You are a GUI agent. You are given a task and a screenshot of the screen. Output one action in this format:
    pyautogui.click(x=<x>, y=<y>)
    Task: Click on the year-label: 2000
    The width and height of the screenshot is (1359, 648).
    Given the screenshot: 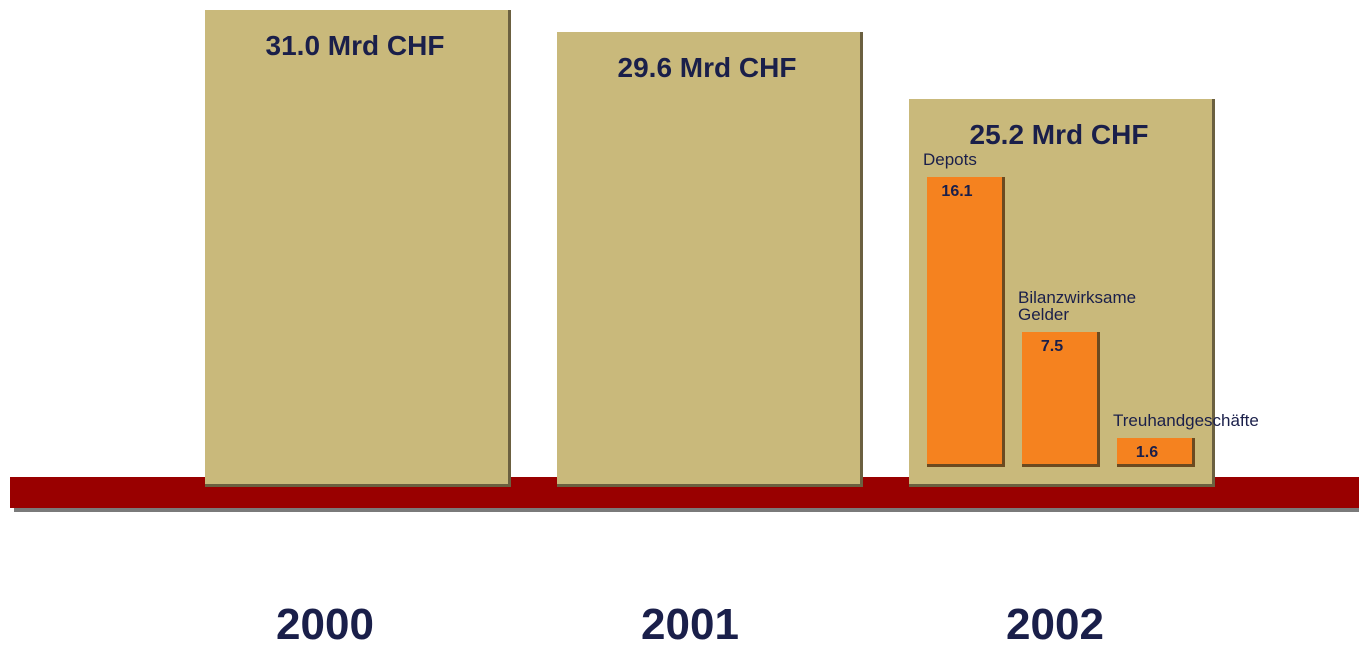 What is the action you would take?
    pyautogui.click(x=325, y=624)
    